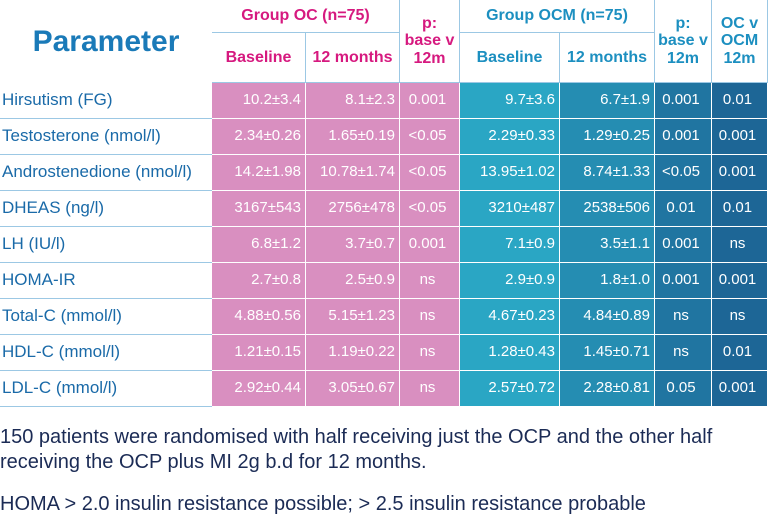  What do you see at coordinates (106, 173) in the screenshot?
I see `row-label: Androstenedione (nmol/l)` at bounding box center [106, 173].